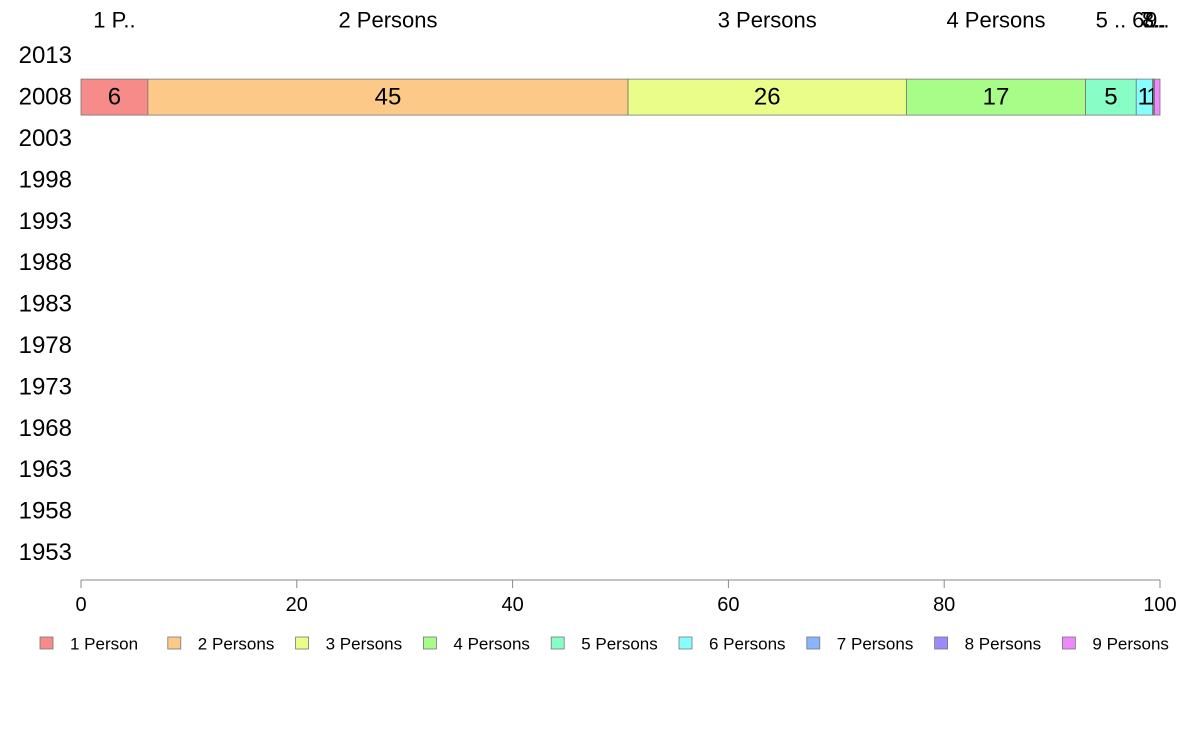 The image size is (1188, 736). I want to click on series-top-label: 5 .., so click(1111, 20).